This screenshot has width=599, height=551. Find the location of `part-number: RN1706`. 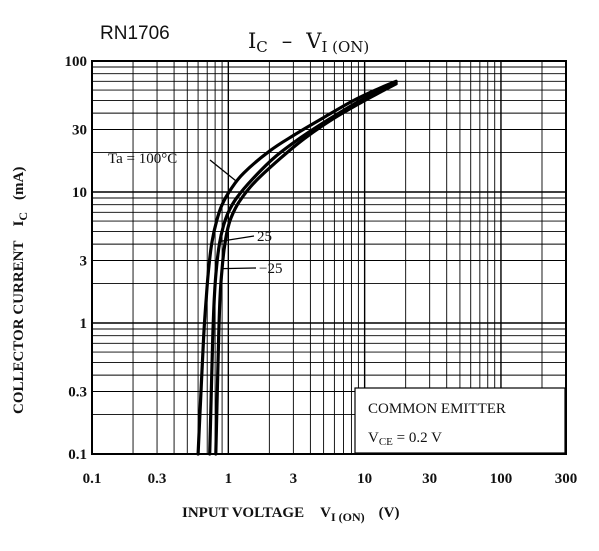

part-number: RN1706 is located at coordinates (135, 33).